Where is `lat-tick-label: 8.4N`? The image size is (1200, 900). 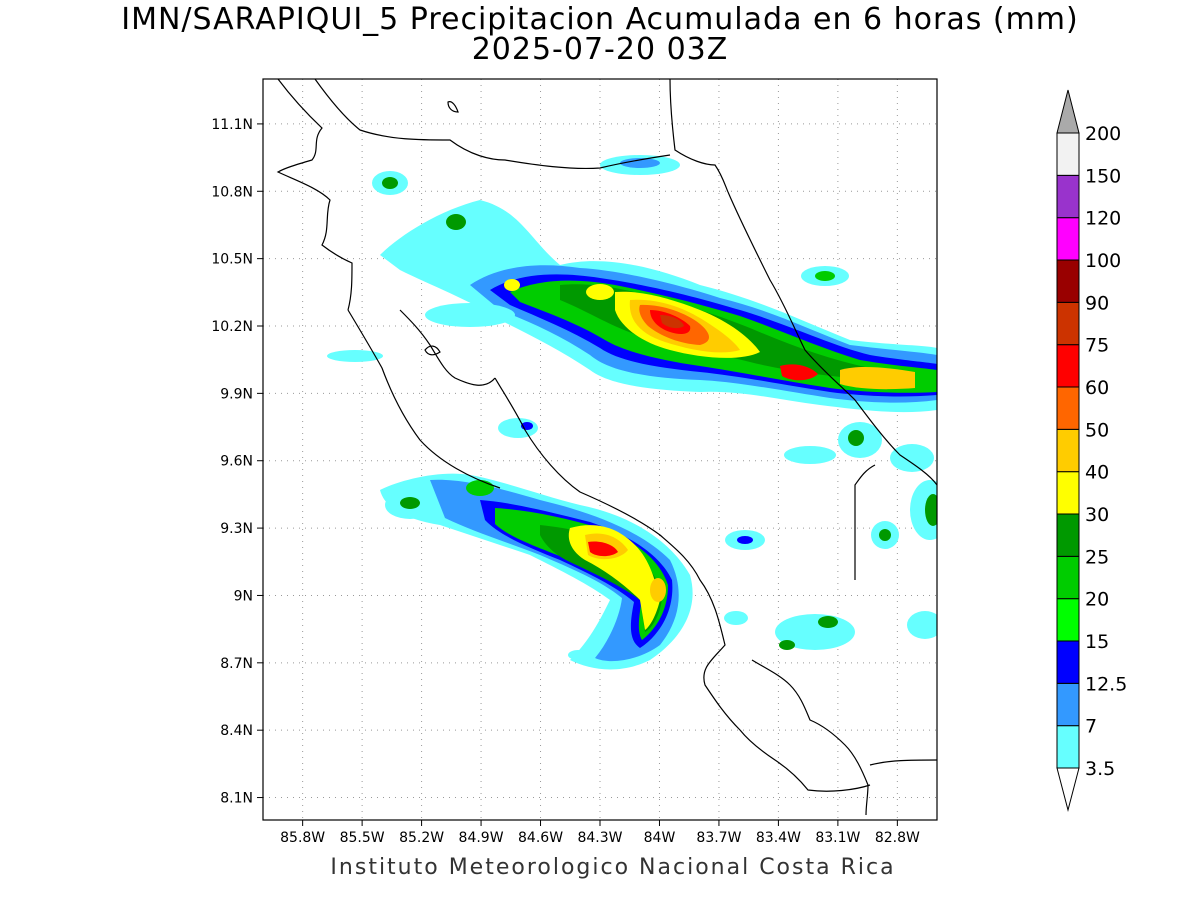
lat-tick-label: 8.4N is located at coordinates (236, 731).